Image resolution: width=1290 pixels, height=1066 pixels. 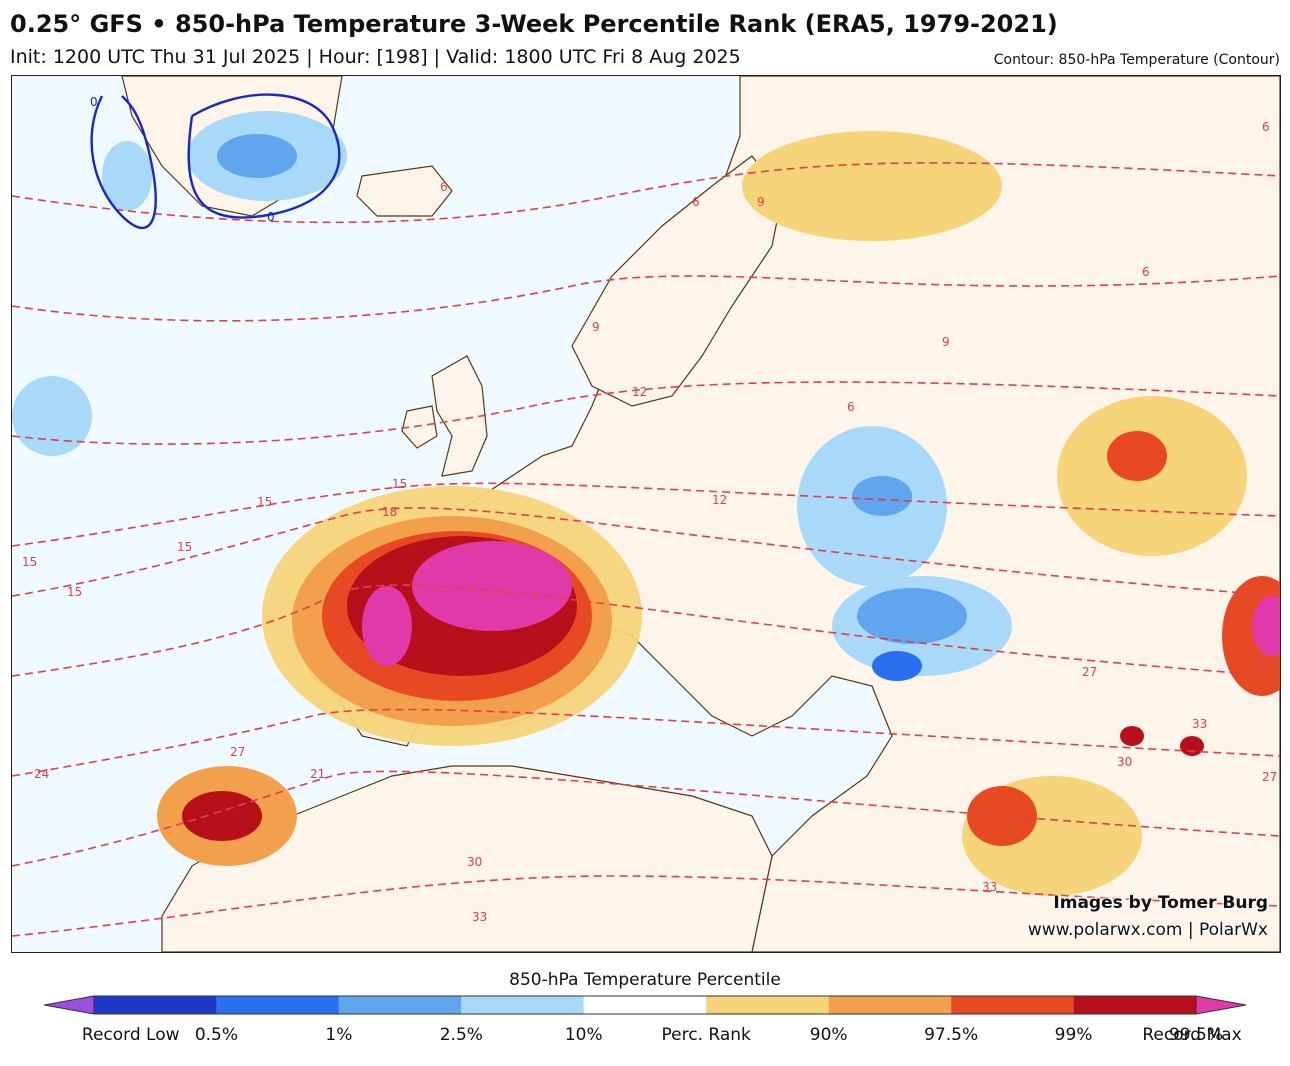 What do you see at coordinates (645, 980) in the screenshot?
I see `legend-title: 850-hPa Temperature Percentile` at bounding box center [645, 980].